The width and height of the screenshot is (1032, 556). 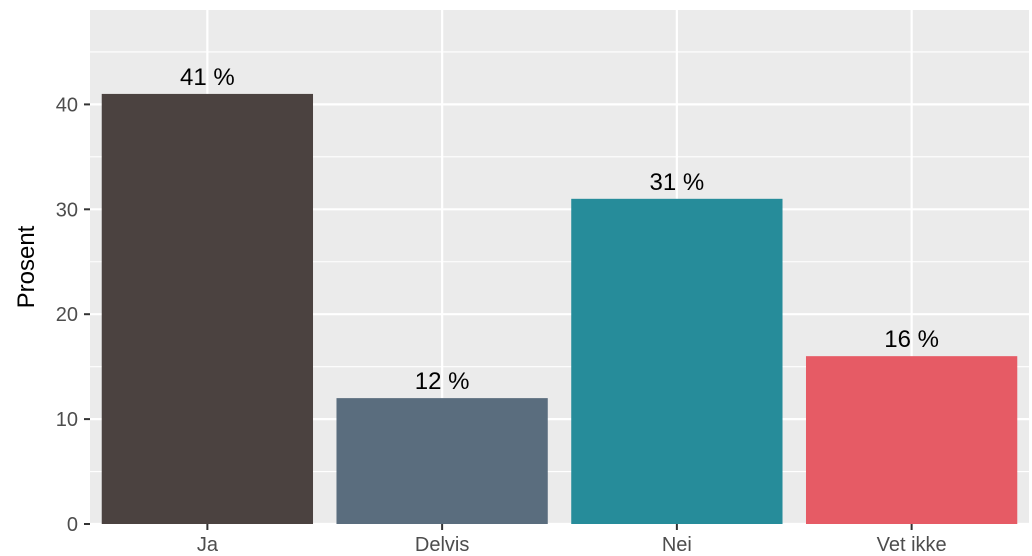 What do you see at coordinates (572, 540) in the screenshot?
I see `x-axis: Ja Delvis Nei Vet ikke` at bounding box center [572, 540].